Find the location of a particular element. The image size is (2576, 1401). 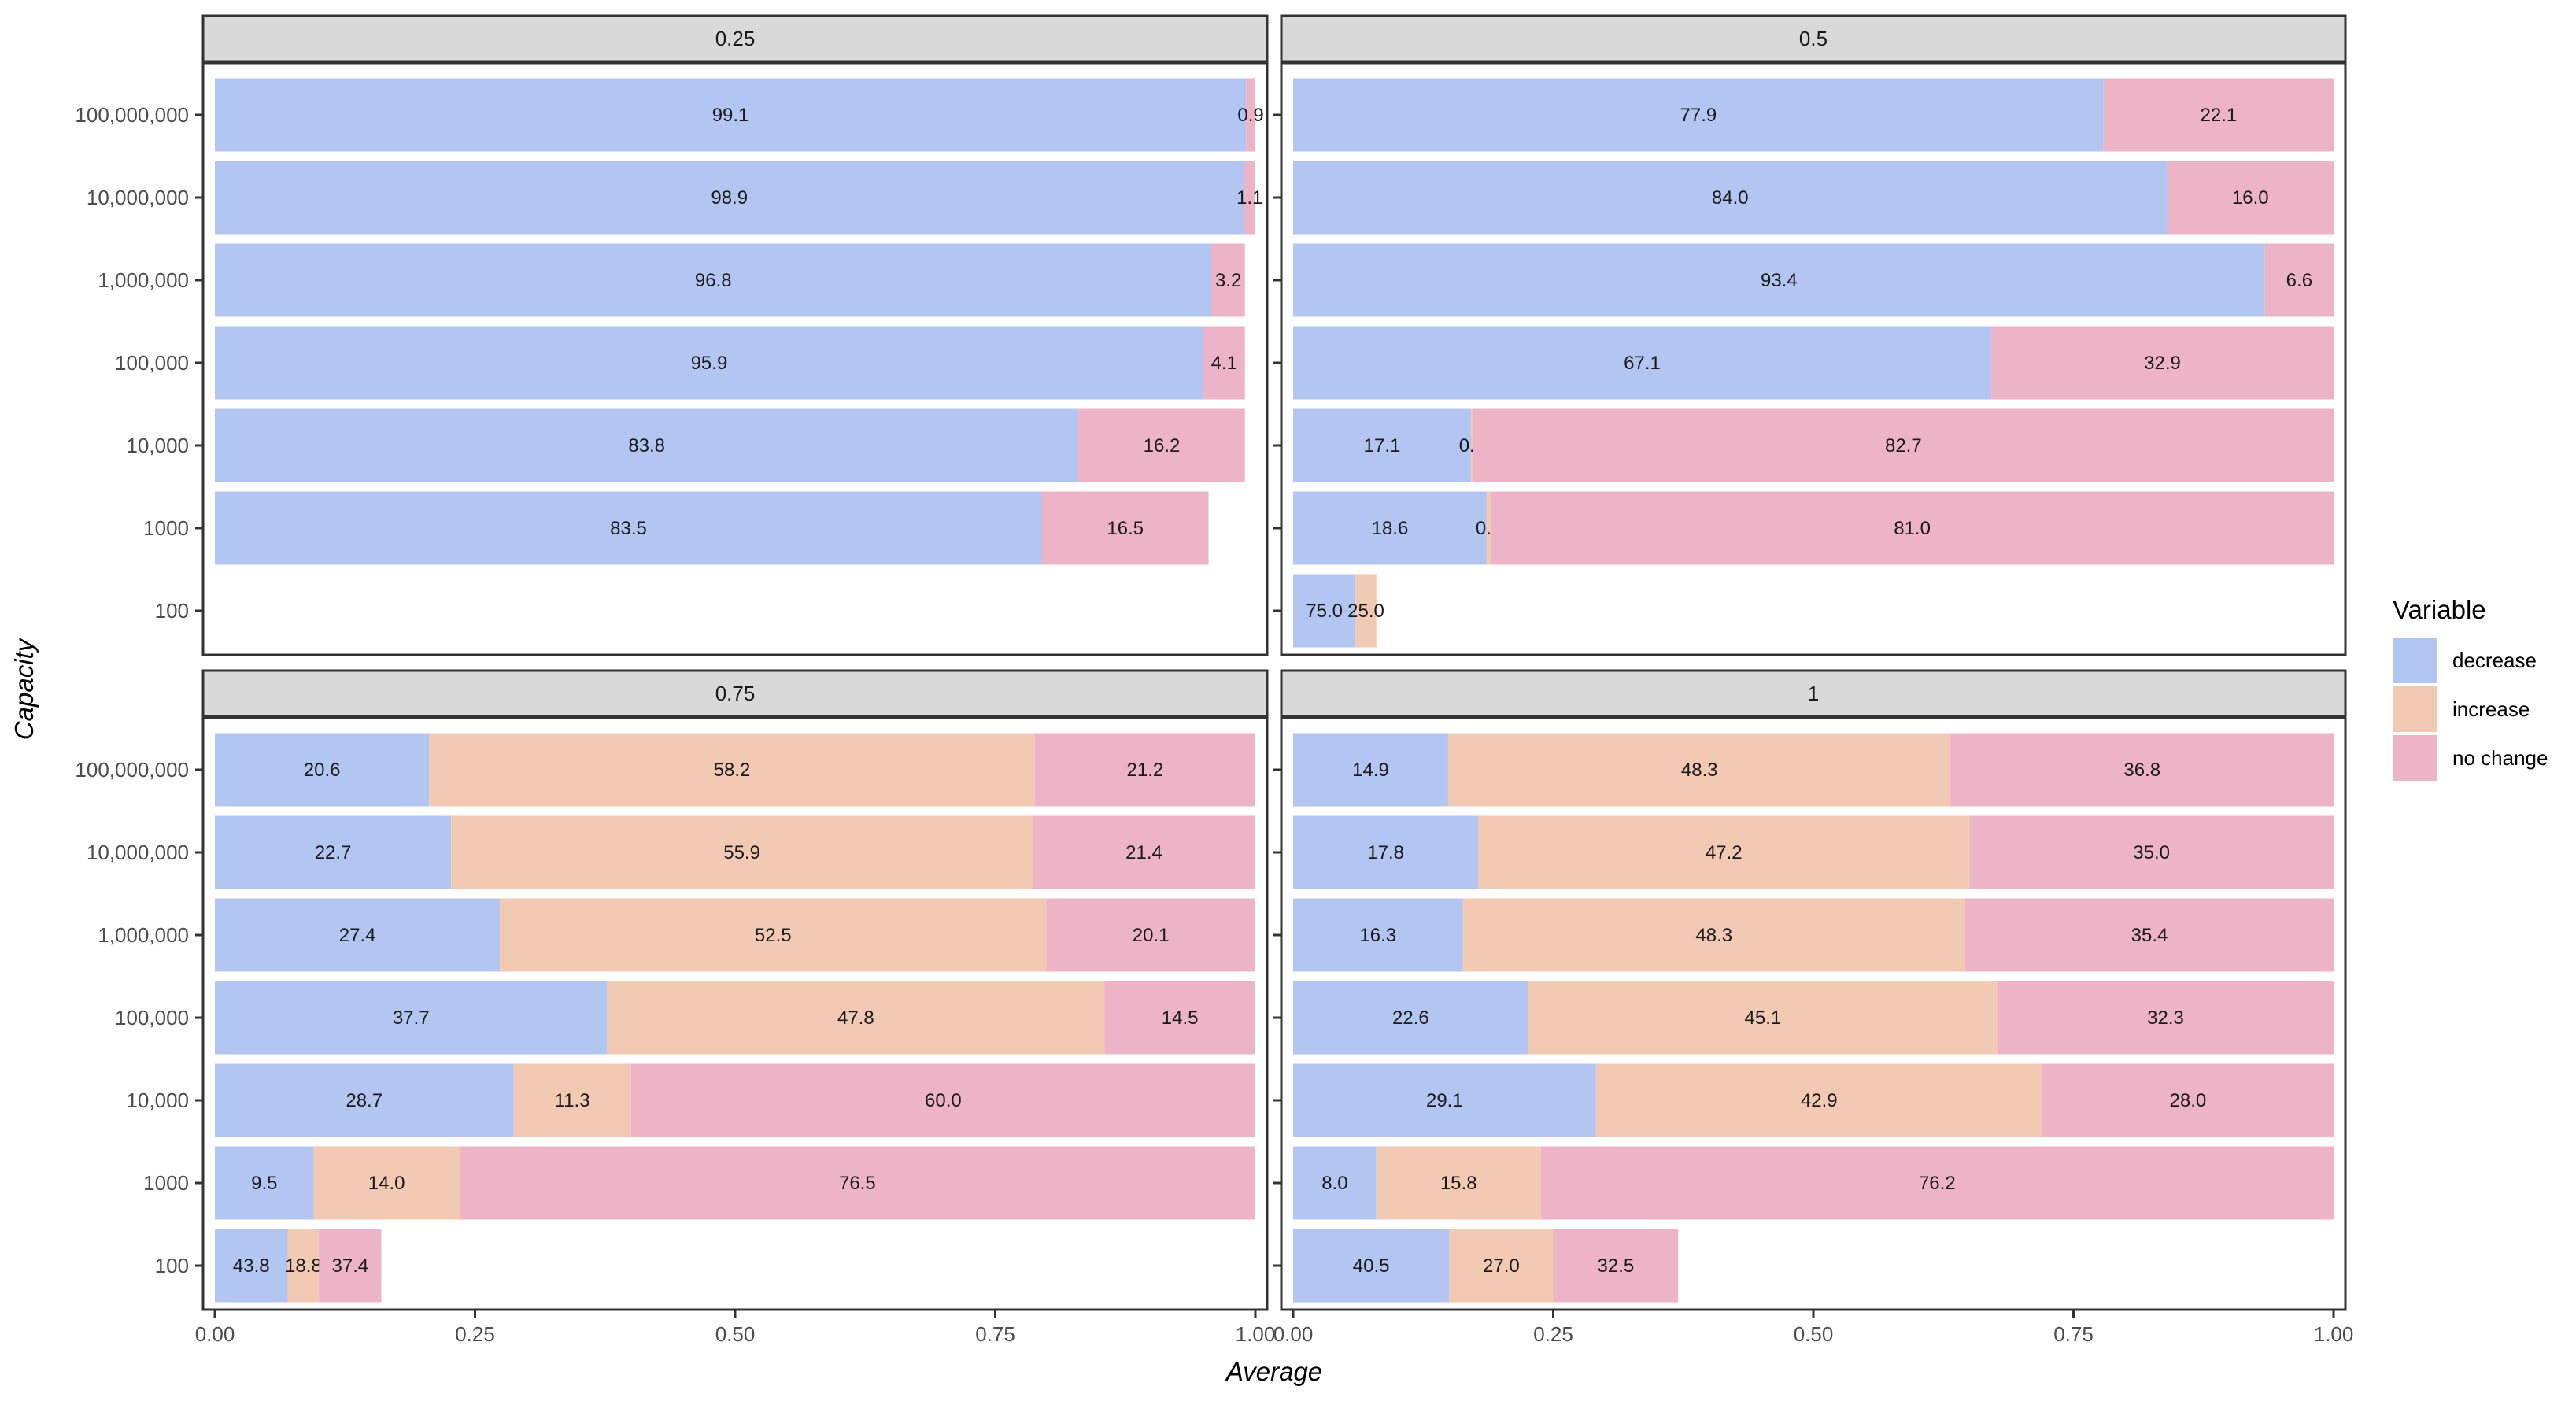

data-label: 82.7 is located at coordinates (1903, 446).